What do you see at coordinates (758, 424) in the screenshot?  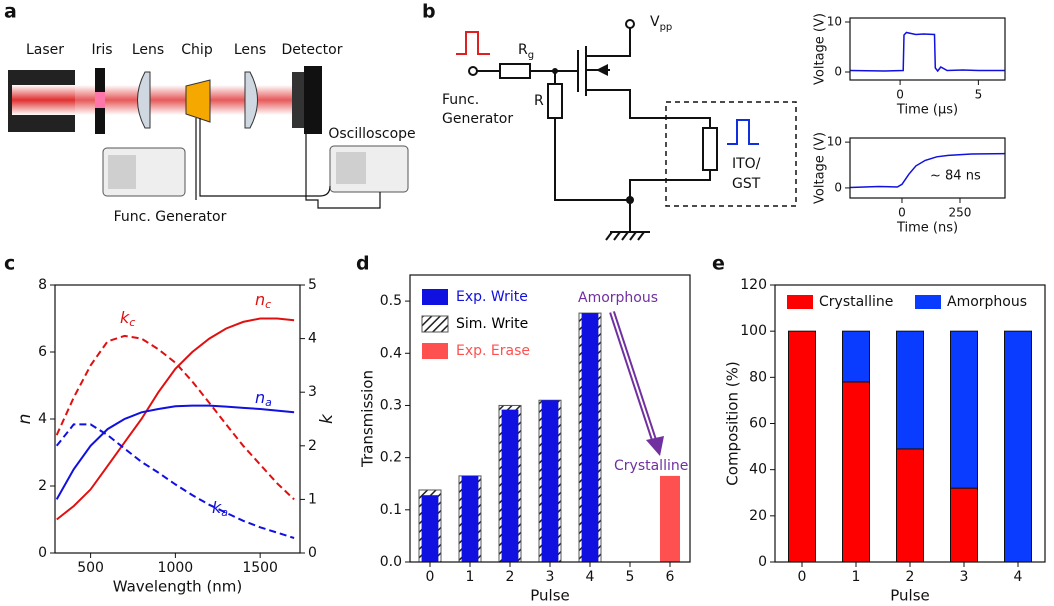 I see `y-tick-label: 60` at bounding box center [758, 424].